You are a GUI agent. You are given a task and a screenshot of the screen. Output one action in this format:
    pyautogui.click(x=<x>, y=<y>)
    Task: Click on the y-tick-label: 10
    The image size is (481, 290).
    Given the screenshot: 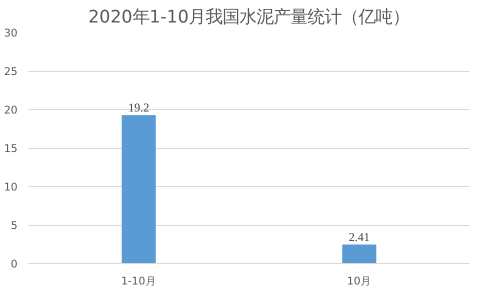 What is the action you would take?
    pyautogui.click(x=11, y=187)
    